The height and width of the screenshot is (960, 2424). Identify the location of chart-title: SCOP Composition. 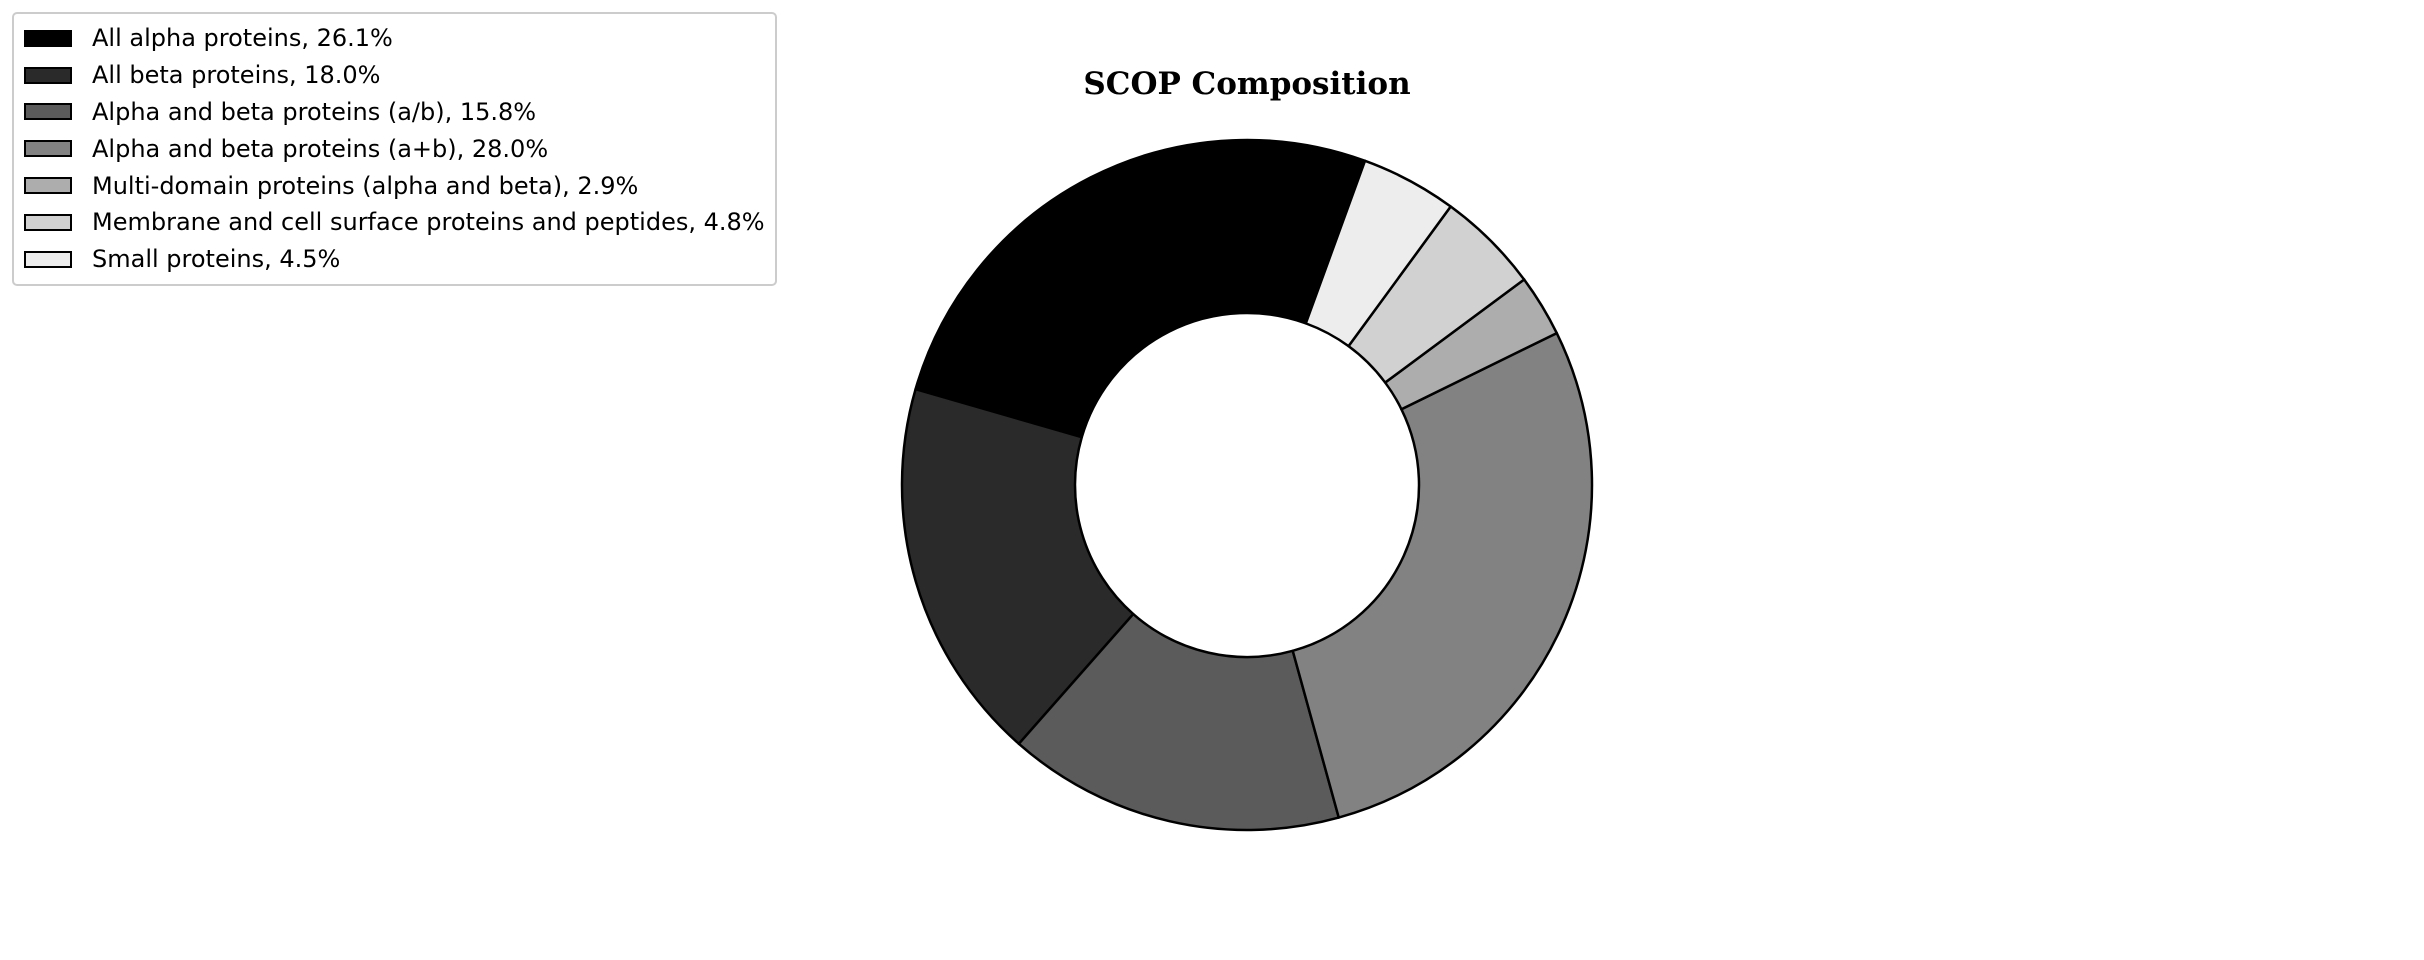
(1247, 84).